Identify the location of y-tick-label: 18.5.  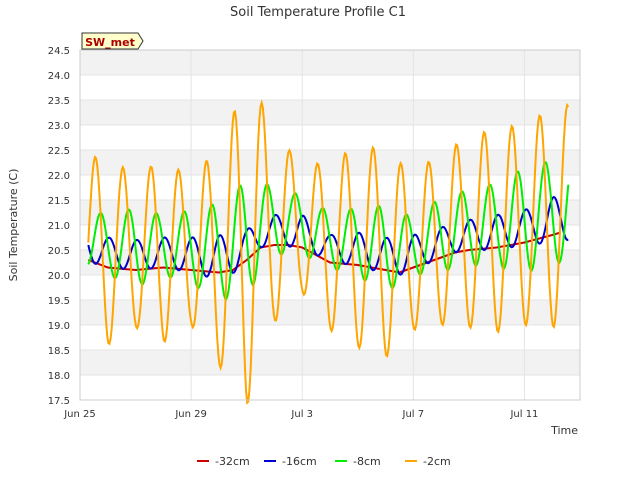
(59, 351).